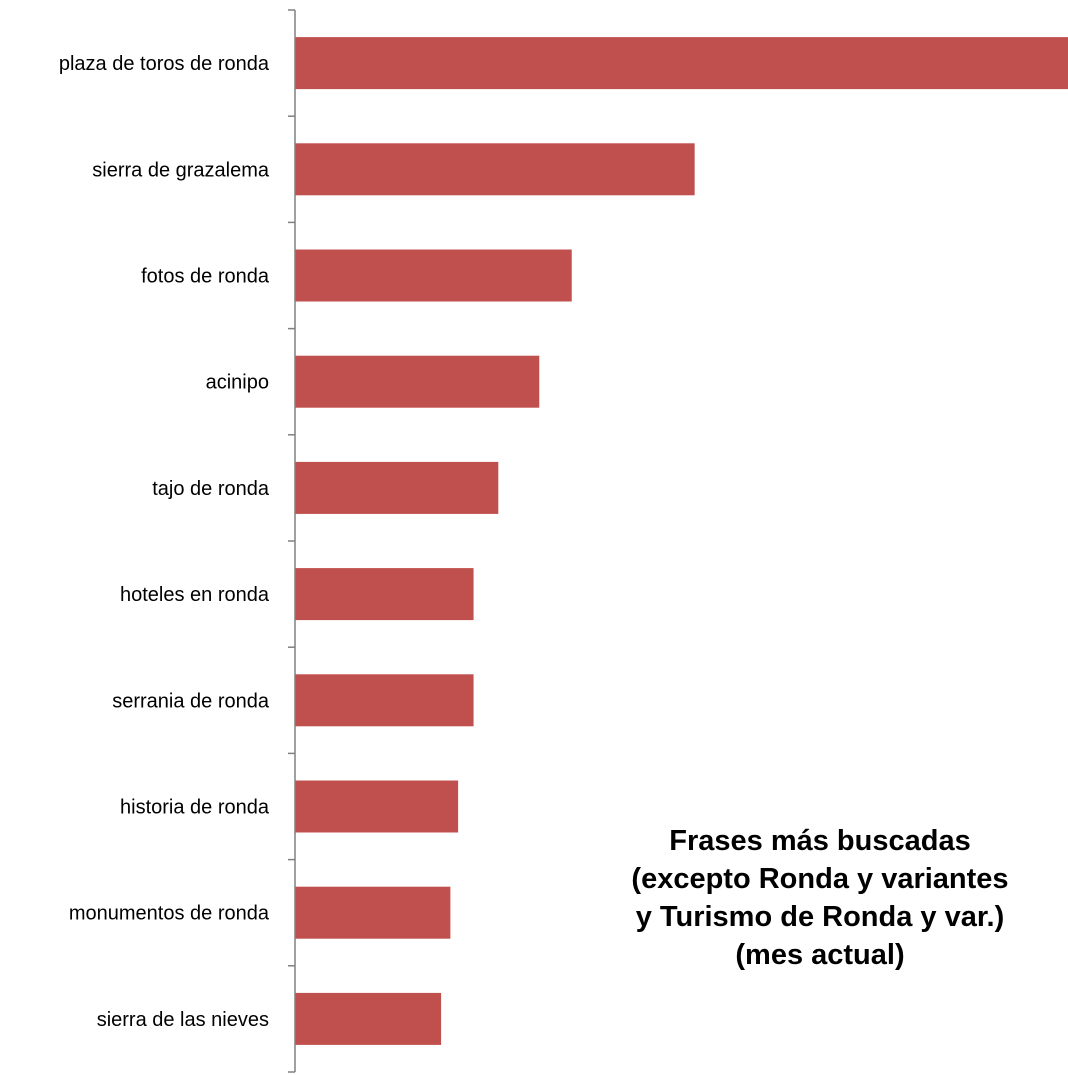 The height and width of the screenshot is (1075, 1068). Describe the element at coordinates (292, 541) in the screenshot. I see `category-axis` at that location.